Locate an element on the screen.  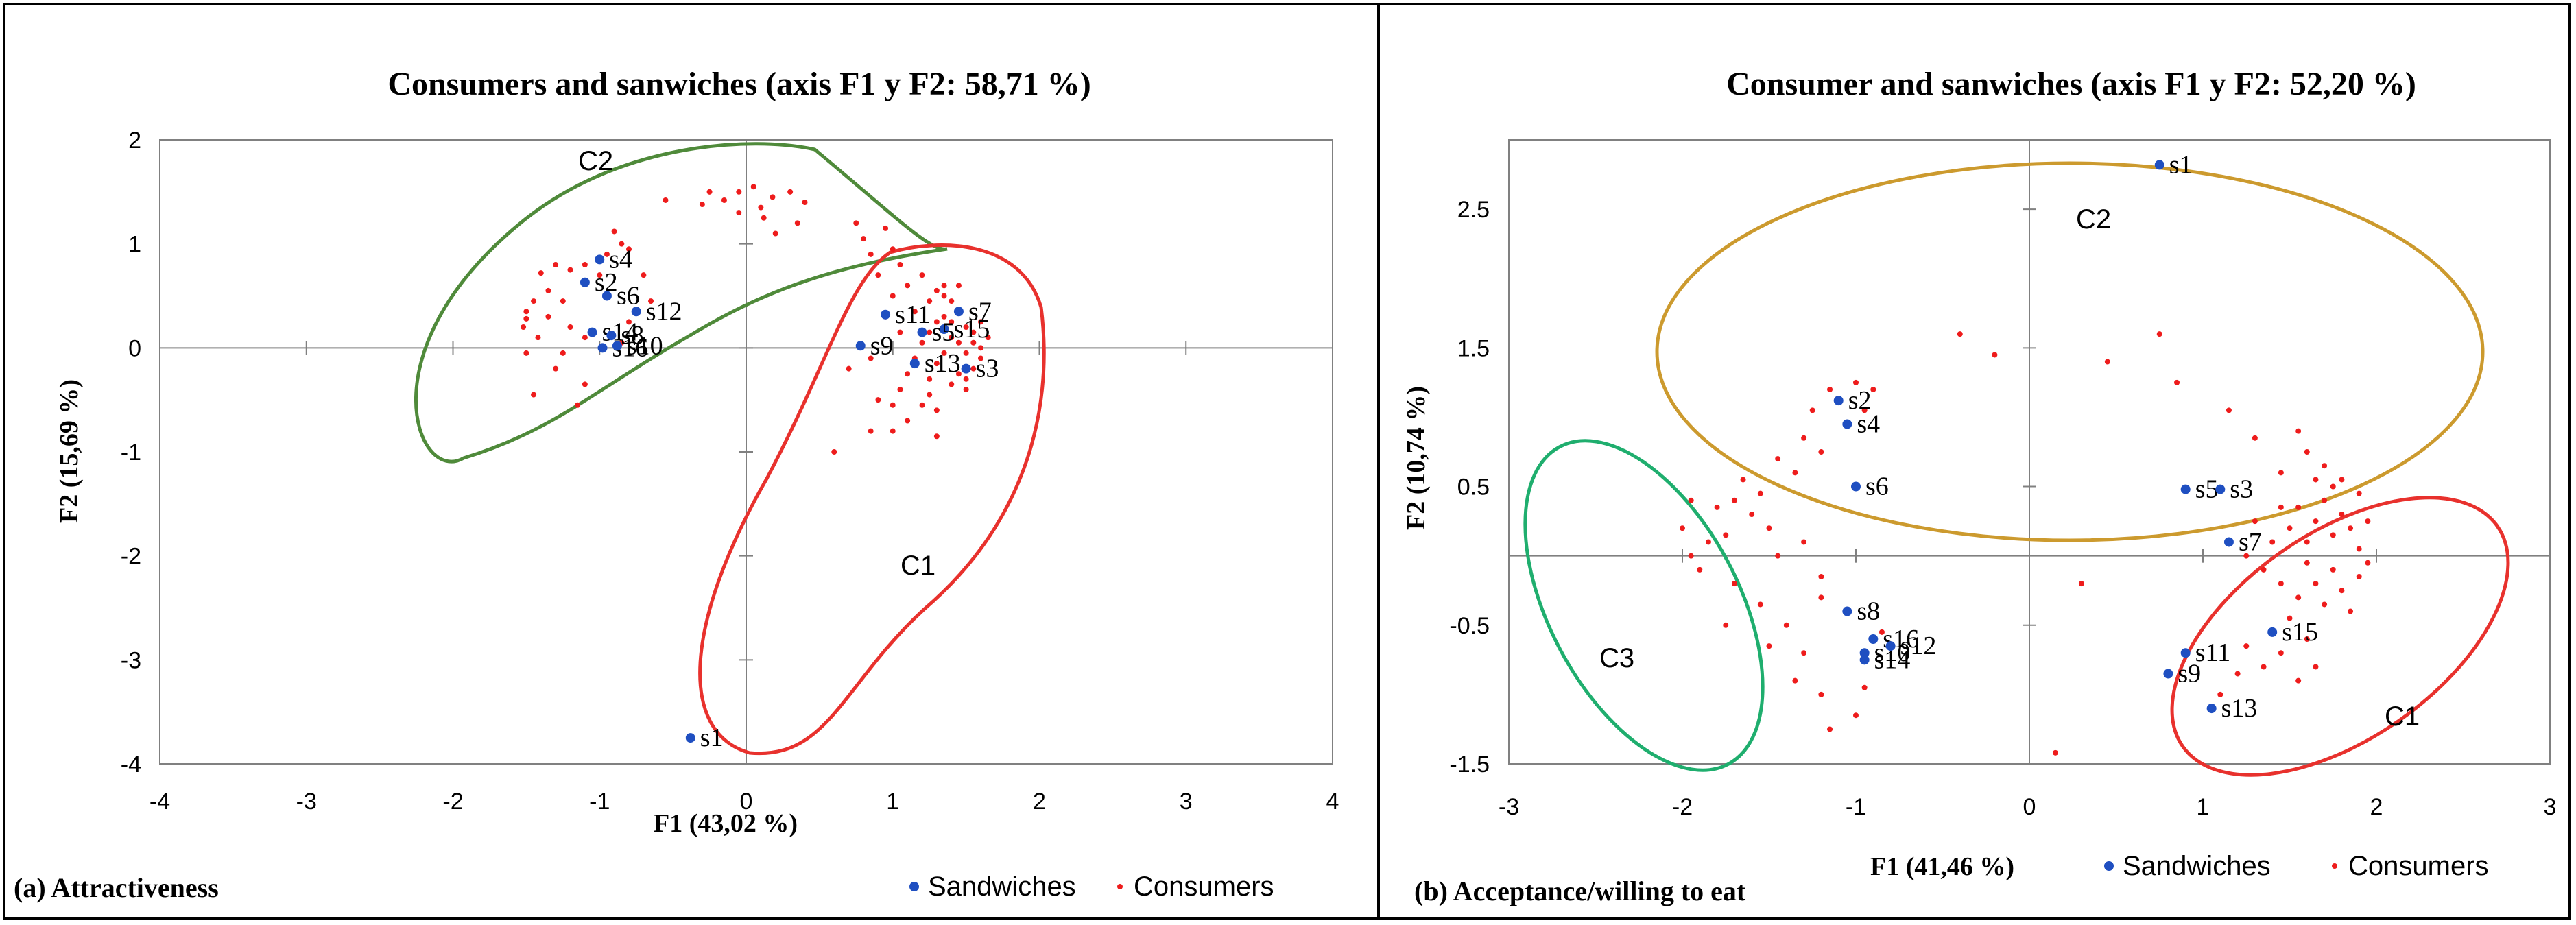
cluster-c3-label: C3 is located at coordinates (1616, 658).